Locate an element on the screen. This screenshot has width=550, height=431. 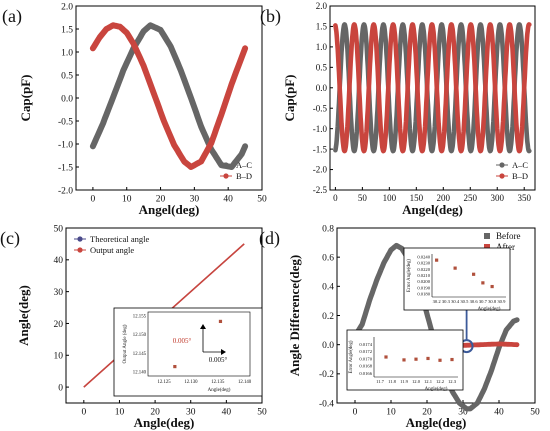
y-tick-label: -2.0 is located at coordinates (320, 170).